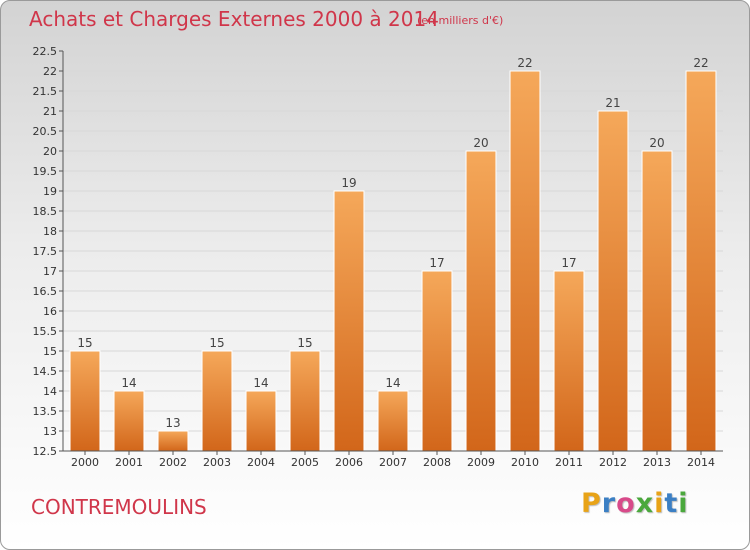 This screenshot has height=550, width=750. I want to click on bar-2009, so click(481, 301).